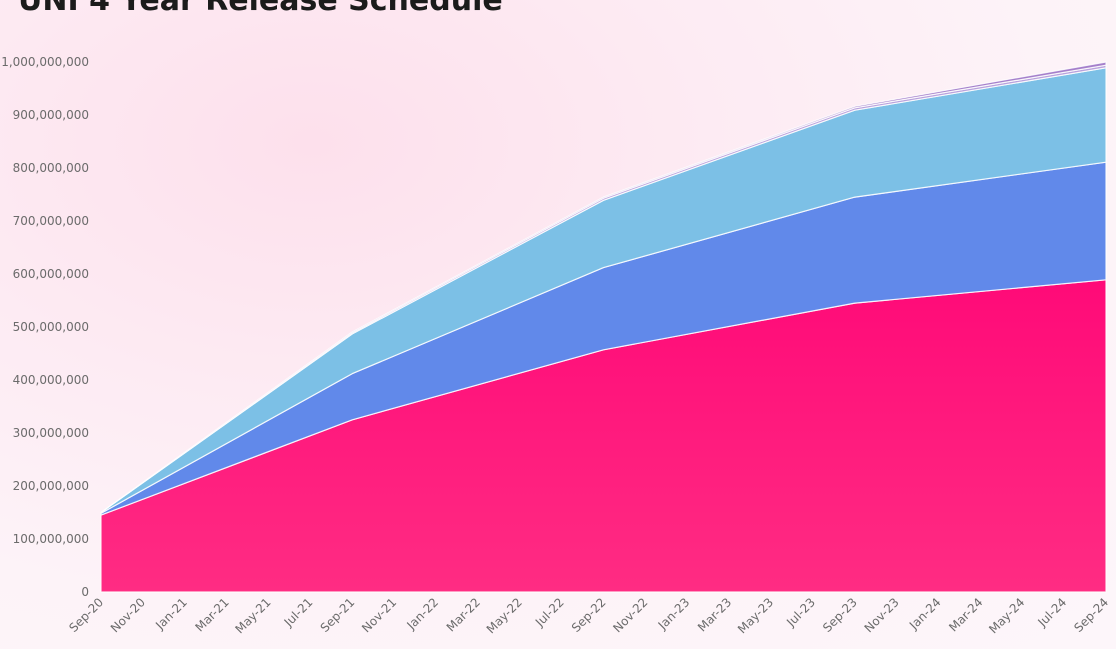 This screenshot has width=1116, height=649. What do you see at coordinates (212, 614) in the screenshot?
I see `x-tick-label: Mar-21` at bounding box center [212, 614].